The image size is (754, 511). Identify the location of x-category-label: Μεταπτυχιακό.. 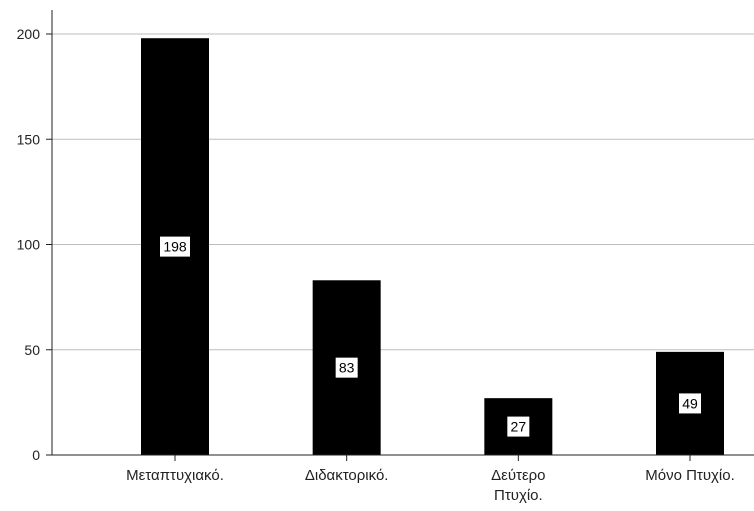
(175, 475).